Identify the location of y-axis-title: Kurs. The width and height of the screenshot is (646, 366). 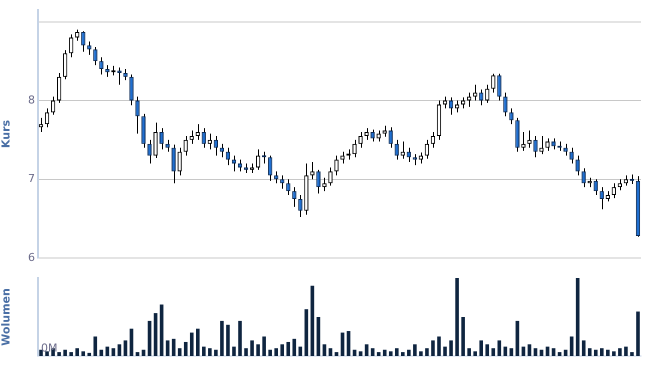
(6, 133).